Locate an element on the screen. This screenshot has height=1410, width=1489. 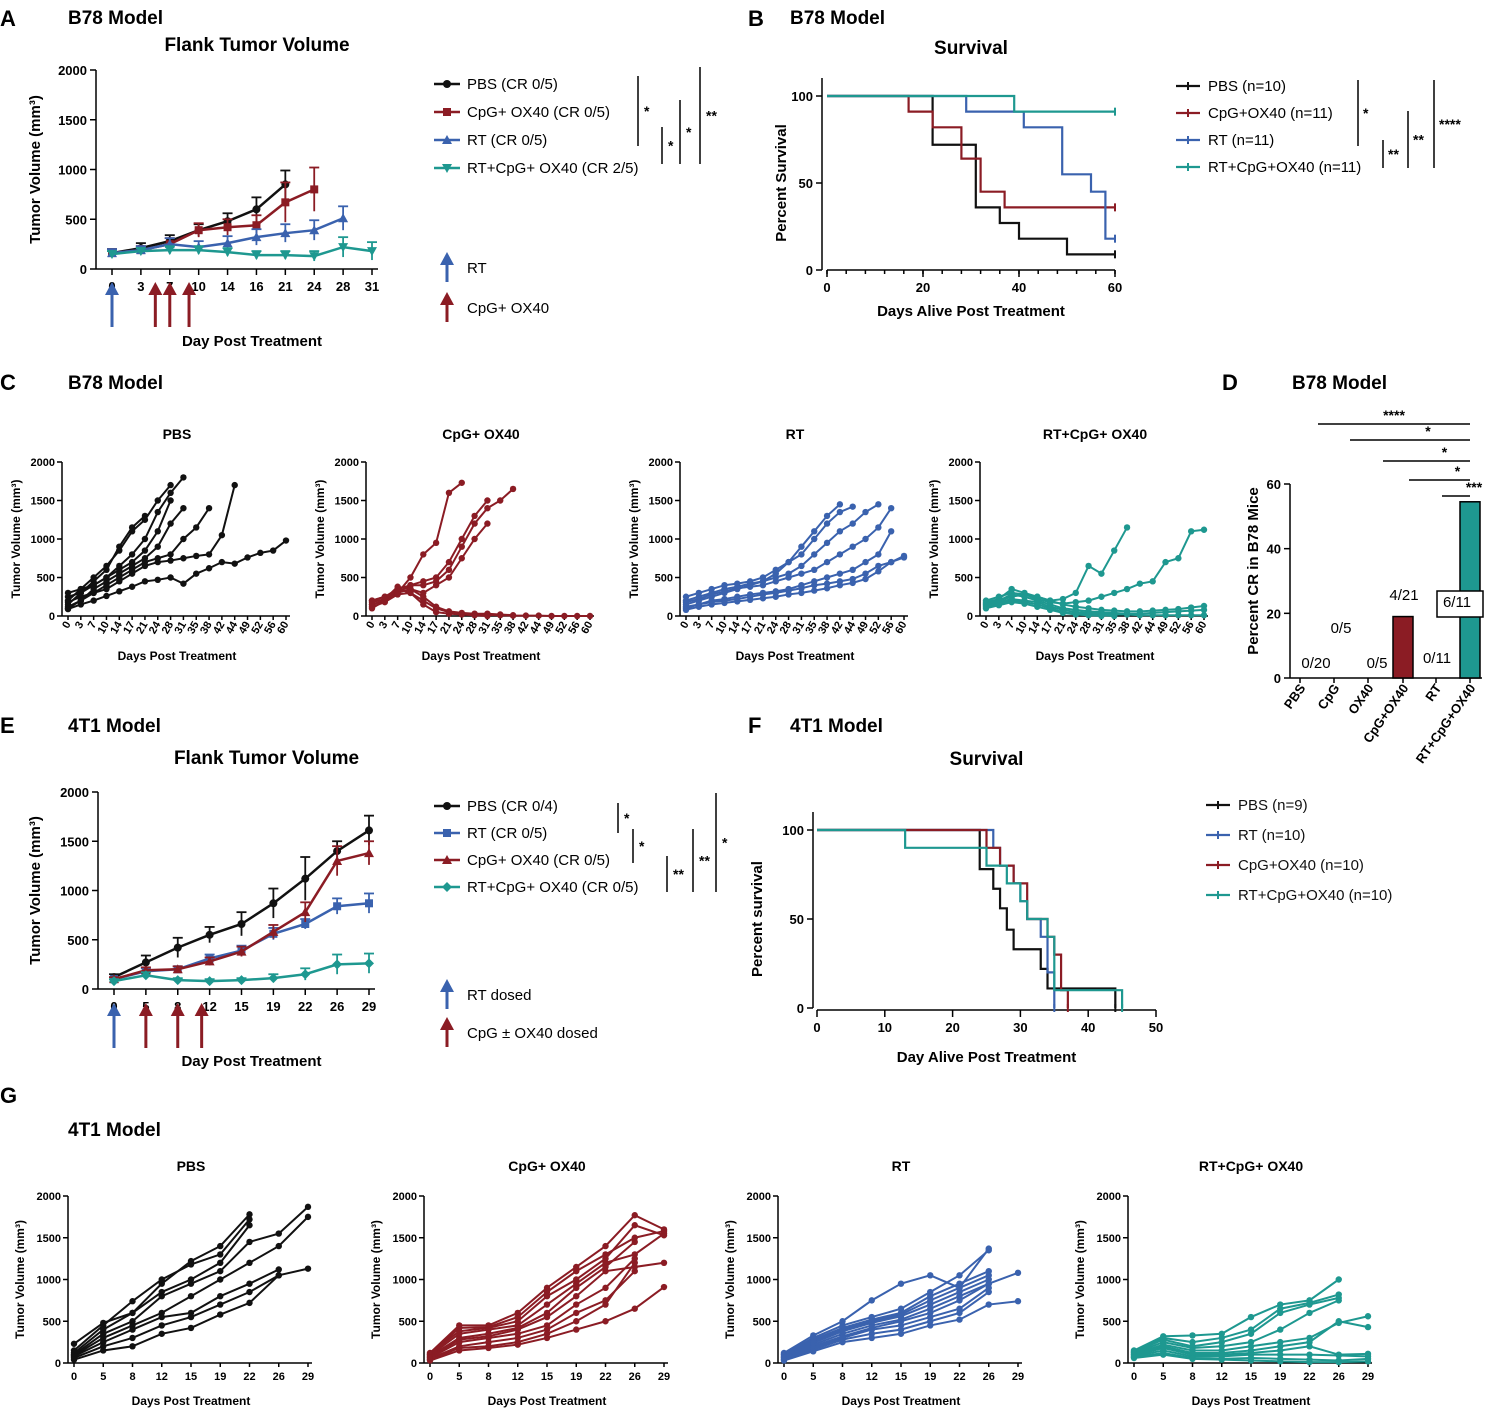
y-tick-label: 100 is located at coordinates (793, 830).